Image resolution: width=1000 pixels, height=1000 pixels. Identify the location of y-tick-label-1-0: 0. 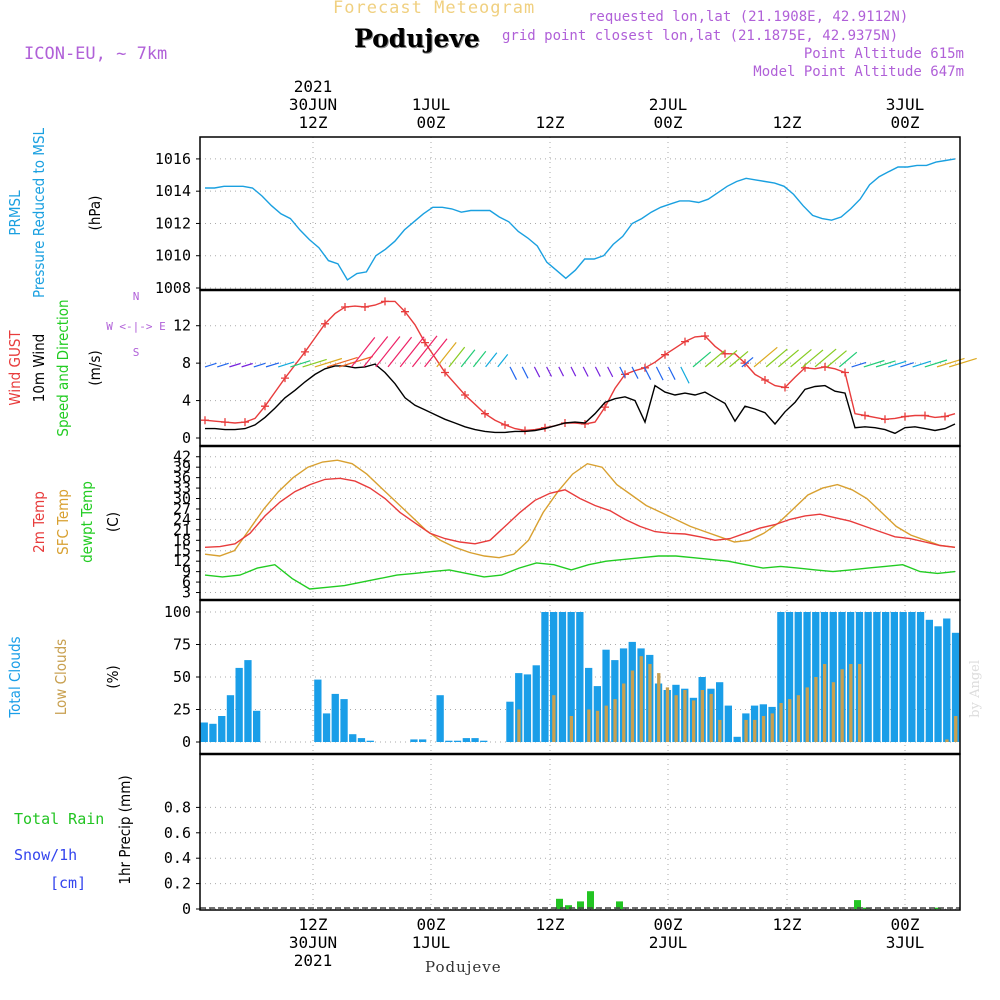
(186, 438).